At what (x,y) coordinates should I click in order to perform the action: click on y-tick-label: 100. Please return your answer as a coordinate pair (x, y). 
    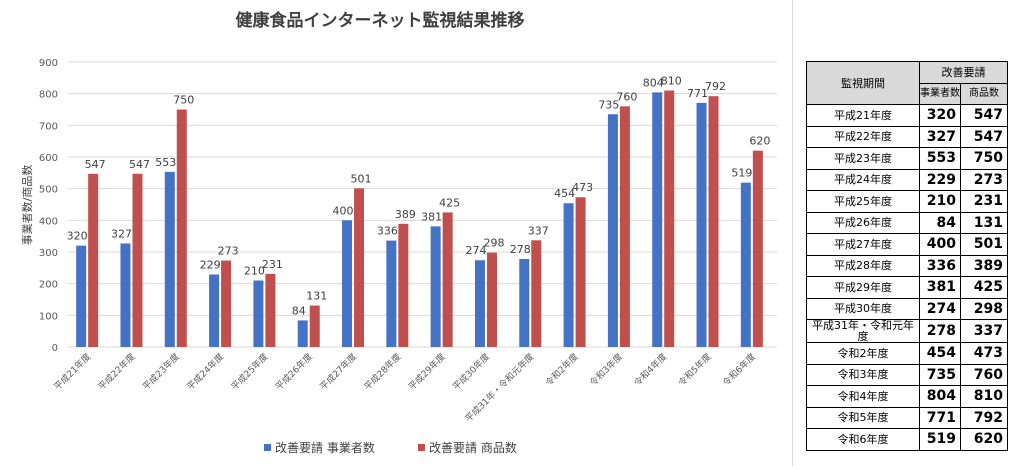
    Looking at the image, I should click on (48, 316).